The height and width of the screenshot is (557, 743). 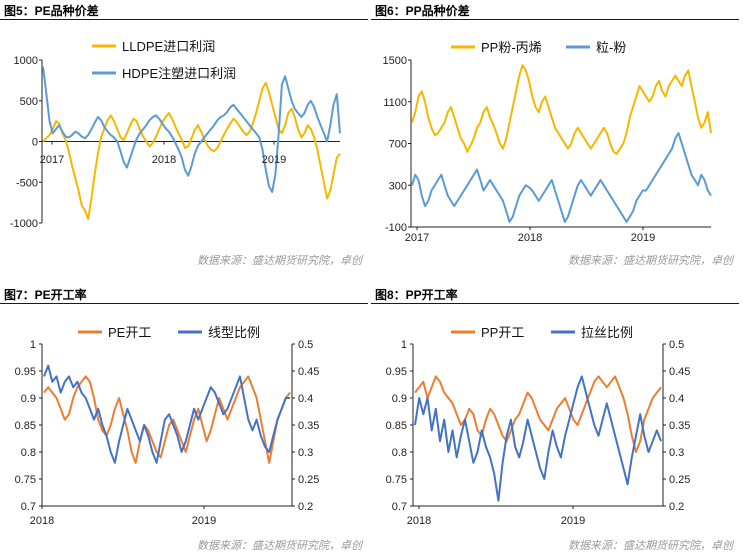 I want to click on chart-title: 图5：PE品种价差, so click(x=51, y=11).